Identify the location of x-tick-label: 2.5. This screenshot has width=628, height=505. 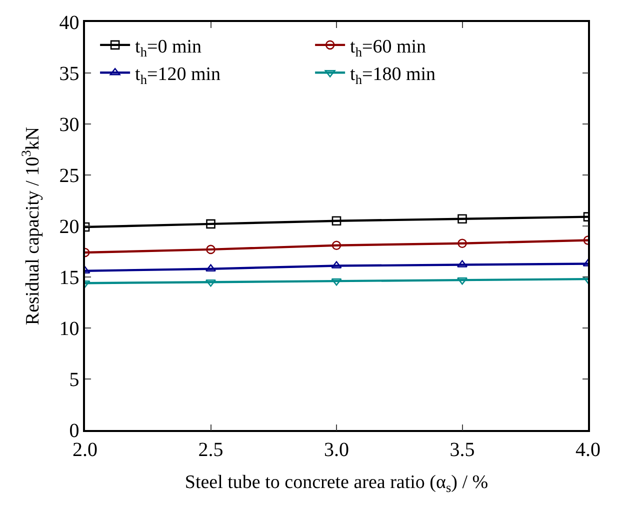
(211, 449).